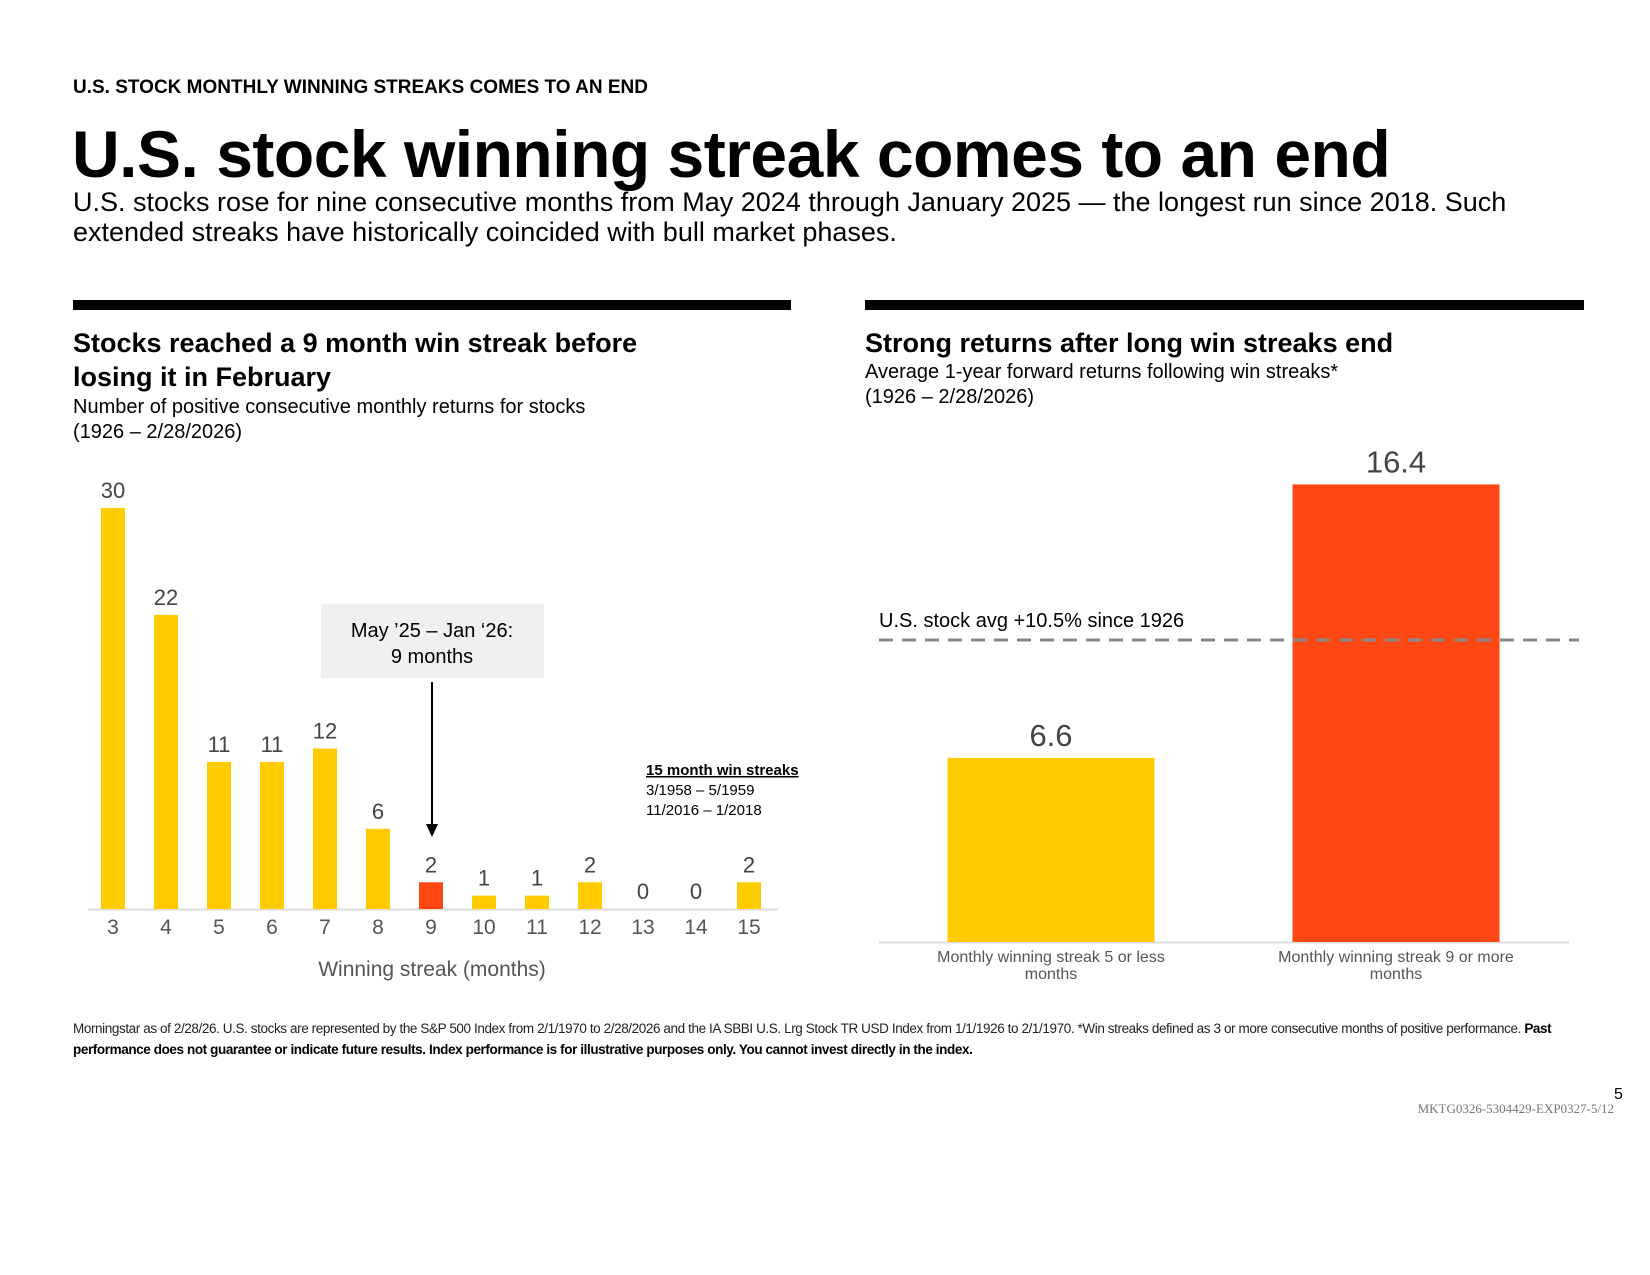  I want to click on data-label-3: 30, so click(113, 490).